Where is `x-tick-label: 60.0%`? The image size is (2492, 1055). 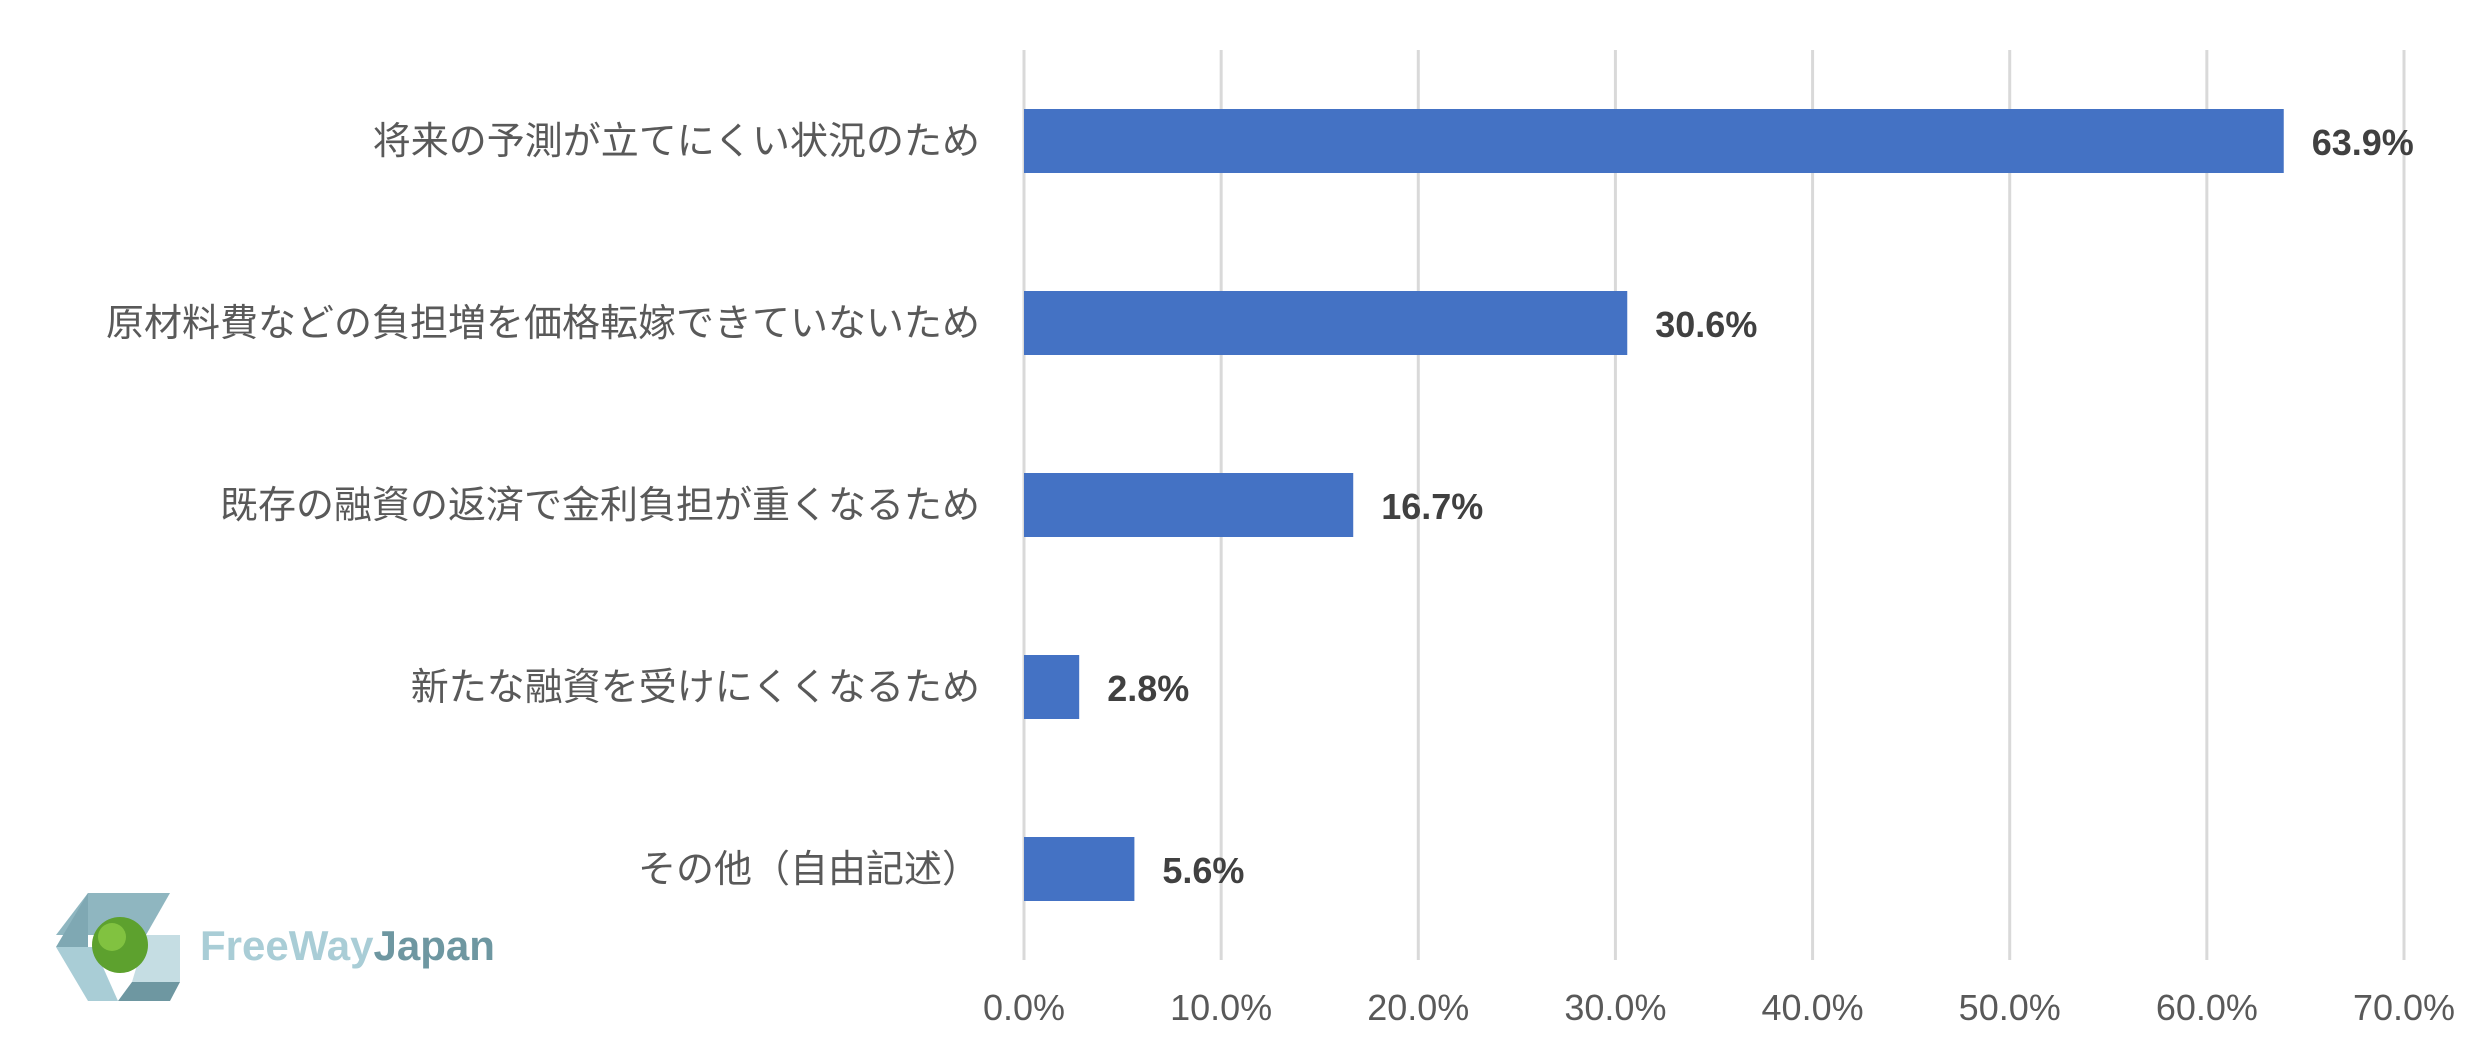
x-tick-label: 60.0% is located at coordinates (2207, 1007).